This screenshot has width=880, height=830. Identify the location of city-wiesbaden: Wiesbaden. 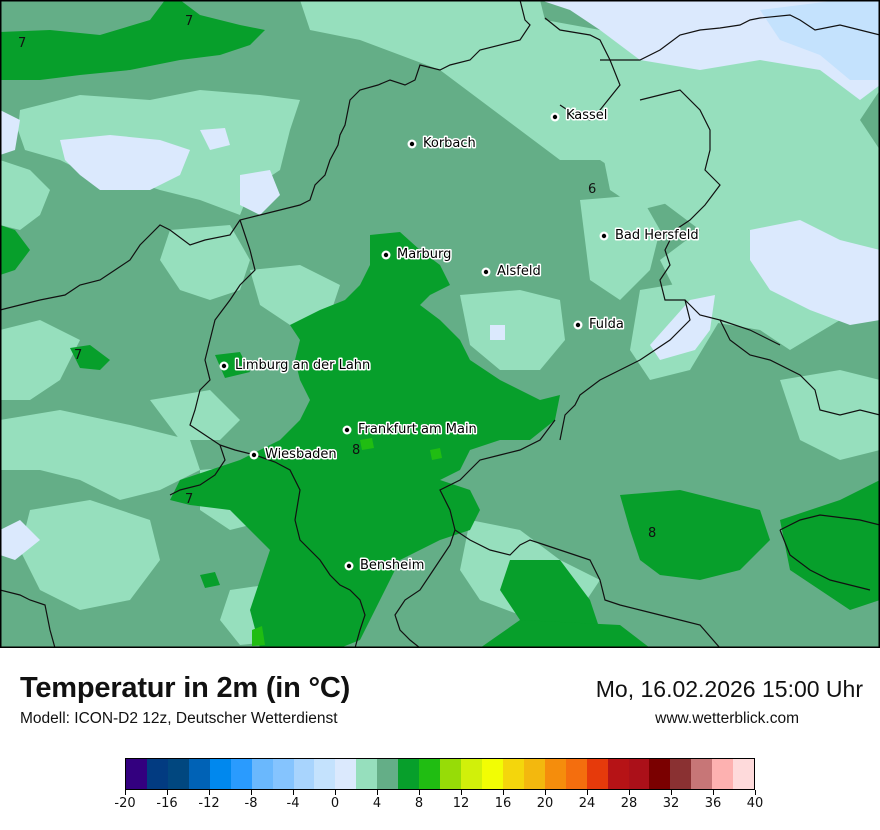
(293, 455).